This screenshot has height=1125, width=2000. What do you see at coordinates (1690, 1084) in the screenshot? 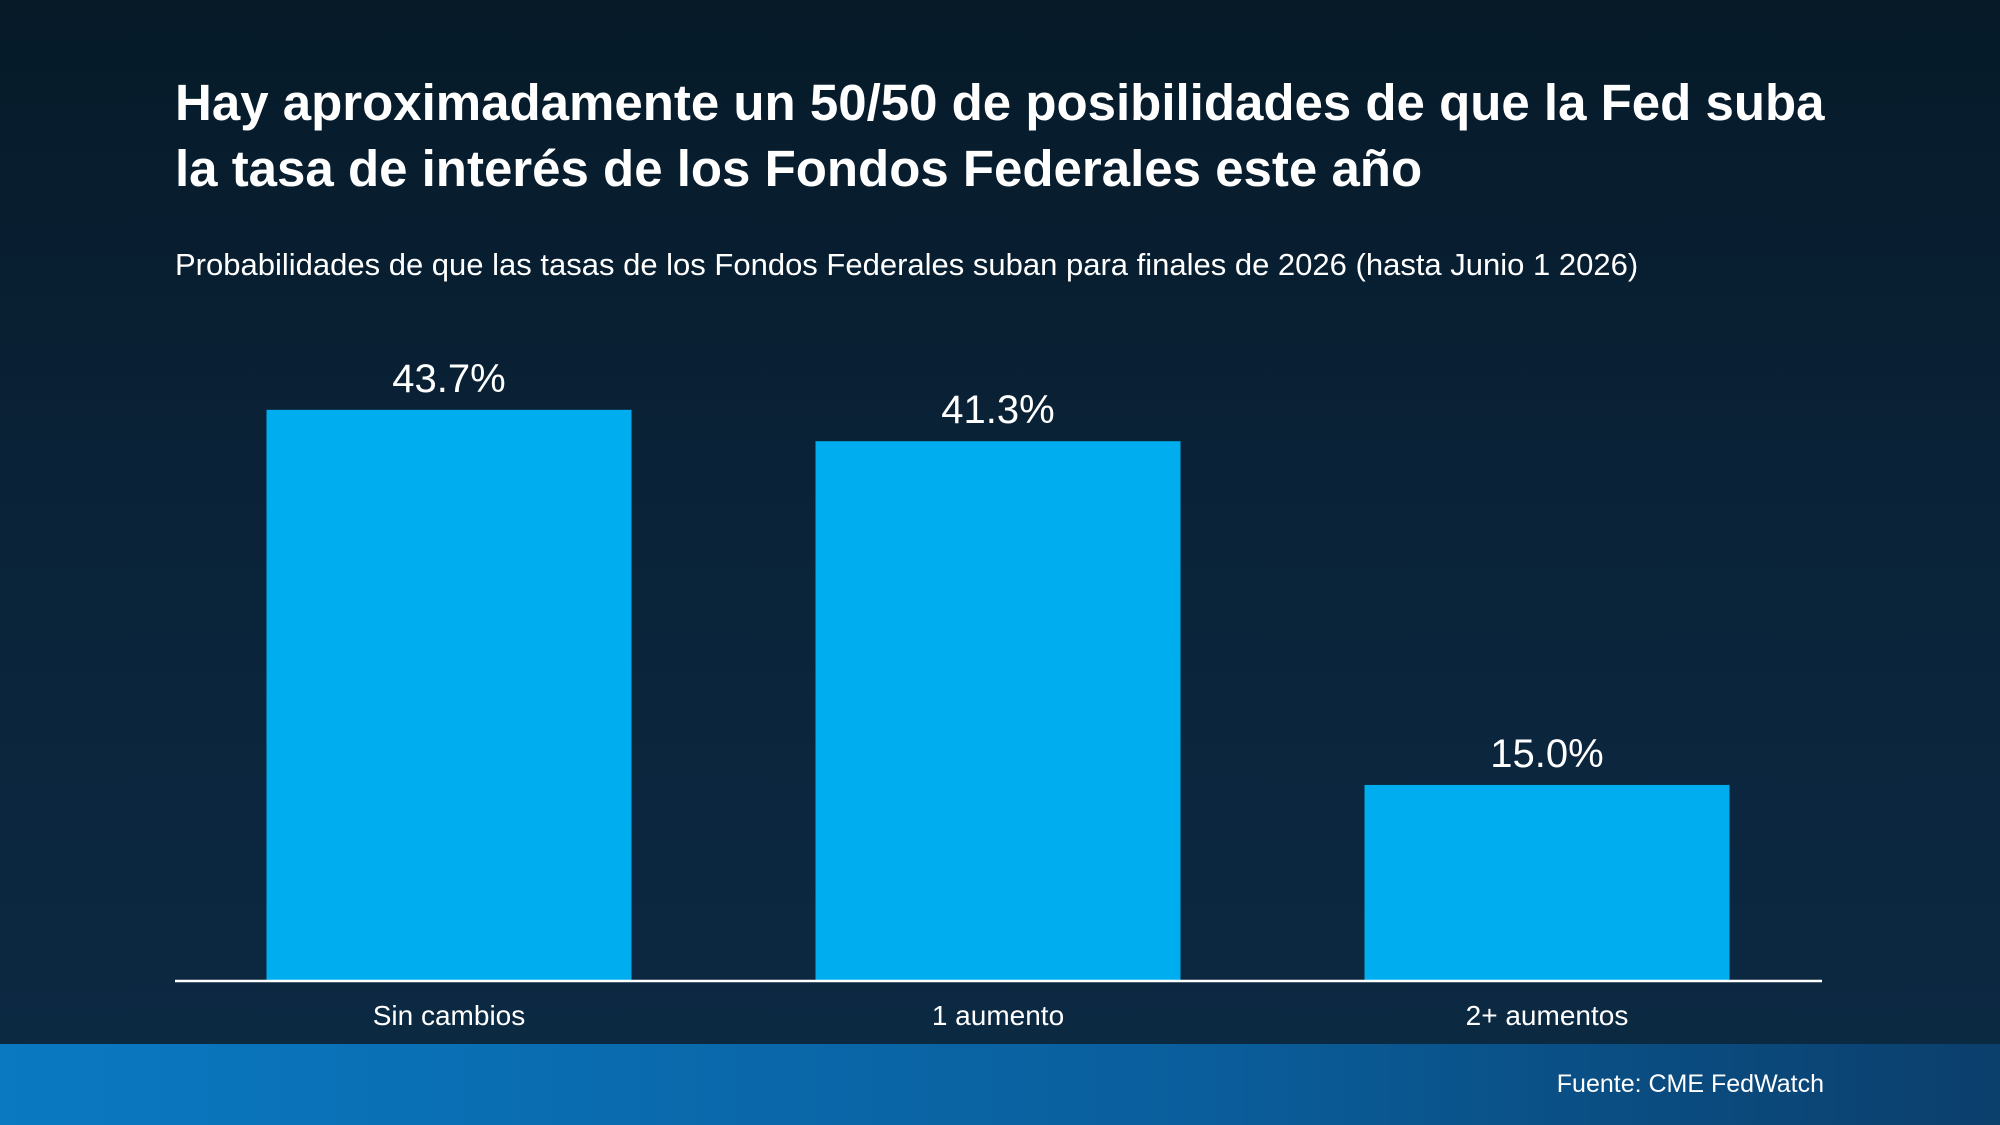
I see `source-note: Fuente: CME FedWatch` at bounding box center [1690, 1084].